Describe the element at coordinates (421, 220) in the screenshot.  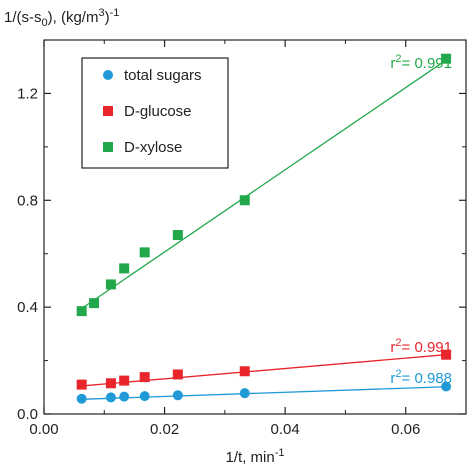
I see `r2-labels: r2= 0.988 r2= 0.991 r2= 0.991` at that location.